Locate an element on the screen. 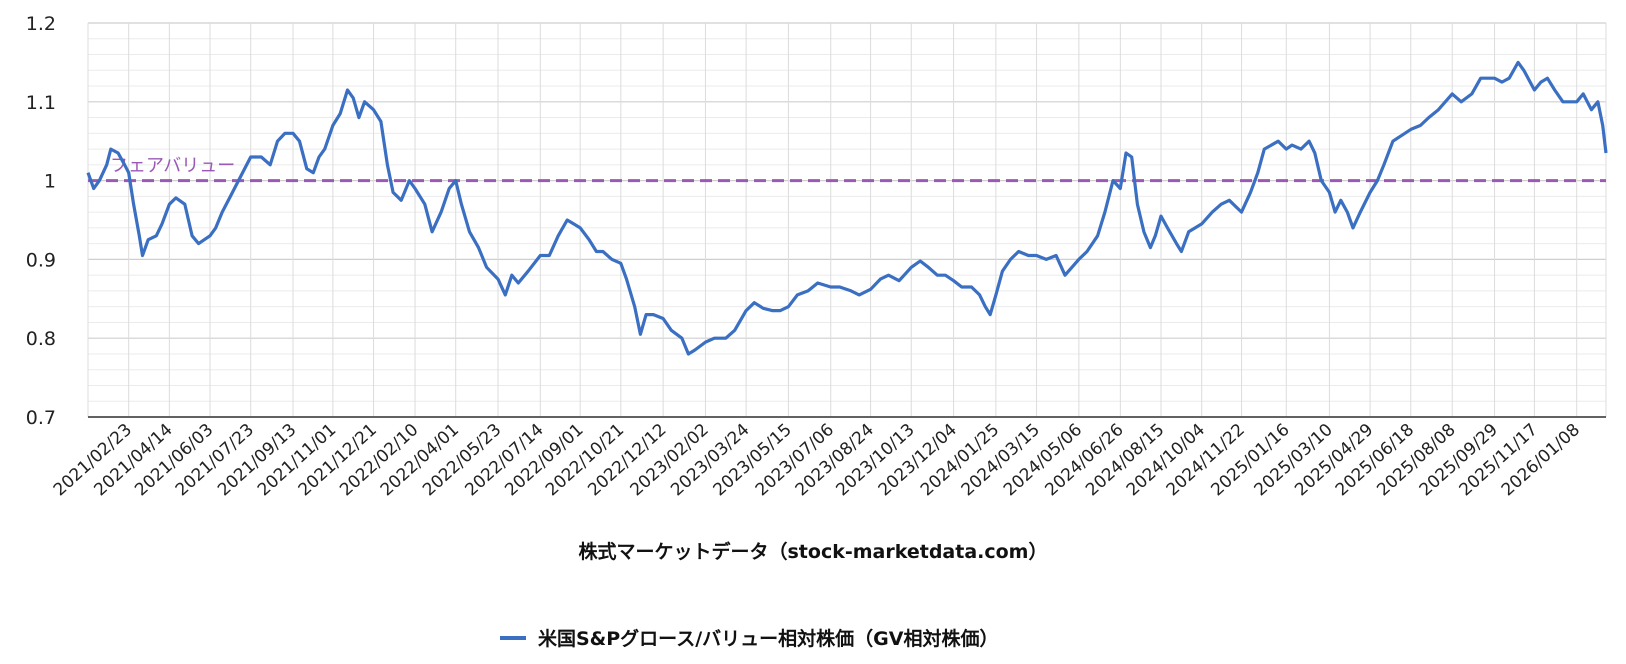 The width and height of the screenshot is (1626, 664). fair-value-label: フェアバリュー is located at coordinates (172, 166).